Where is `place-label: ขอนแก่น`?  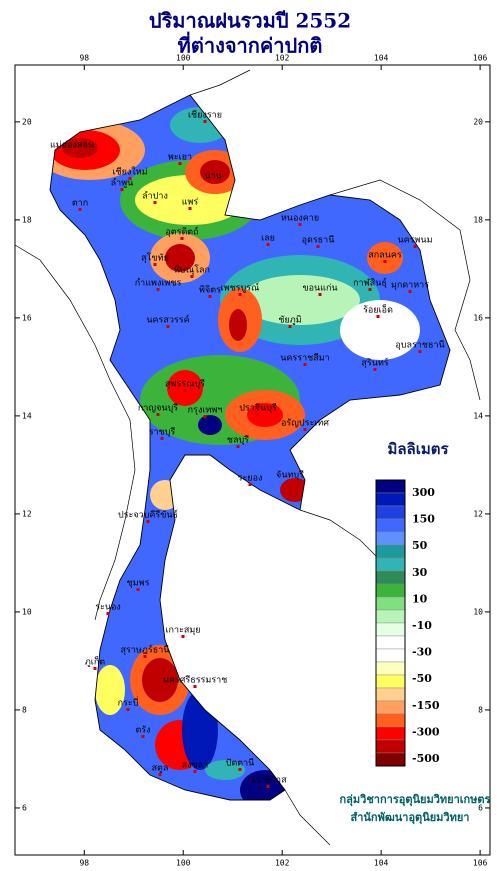
place-label: ขอนแก่น is located at coordinates (319, 289).